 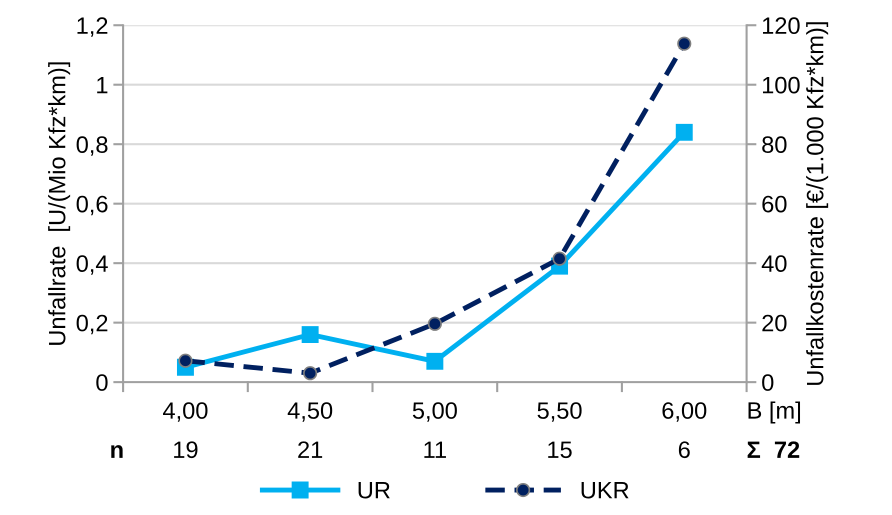 I want to click on y2-tick-label: 120, so click(x=781, y=25).